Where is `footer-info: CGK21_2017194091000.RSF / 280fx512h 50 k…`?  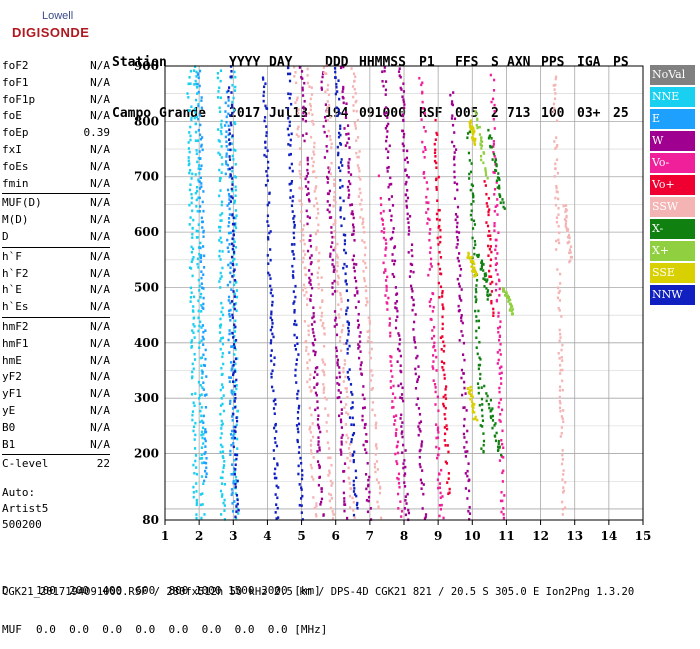
footer-info: CGK21_2017194091000.RSF / 280fx512h 50 k… is located at coordinates (318, 592).